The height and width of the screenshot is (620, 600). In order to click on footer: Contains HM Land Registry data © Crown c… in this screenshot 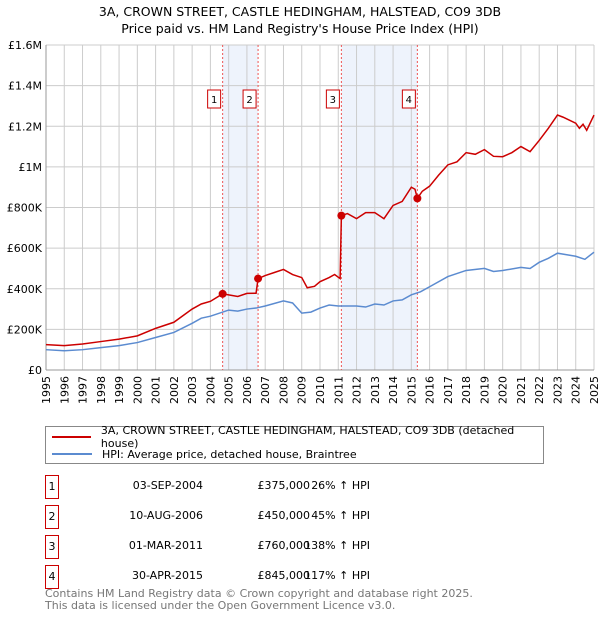, I will do `click(259, 599)`.